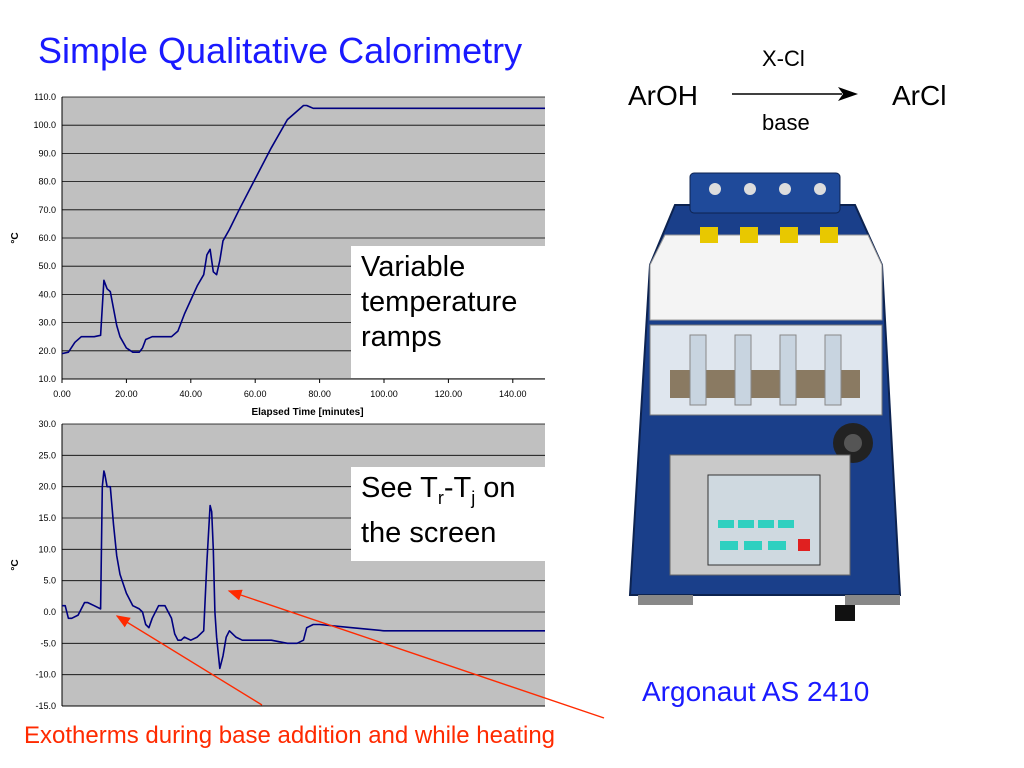 The width and height of the screenshot is (1024, 768). What do you see at coordinates (15, 237) in the screenshot?
I see `temperature-chart-y-axis-label: °C` at bounding box center [15, 237].